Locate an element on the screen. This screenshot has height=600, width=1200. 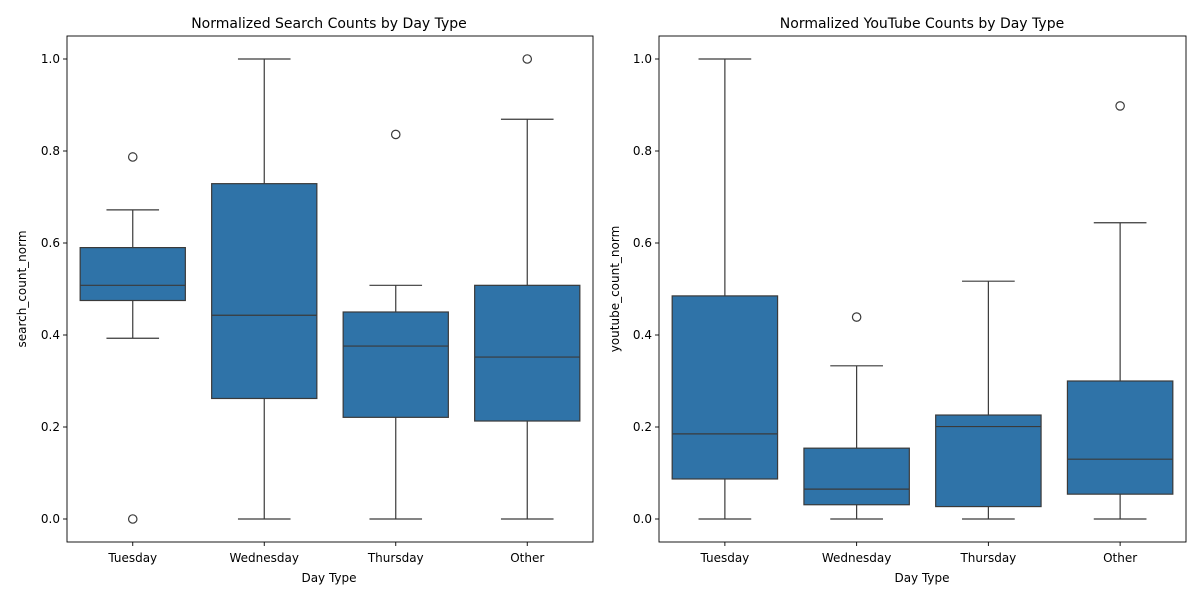
y-axis-label: youtube_count_norm is located at coordinates (615, 289).